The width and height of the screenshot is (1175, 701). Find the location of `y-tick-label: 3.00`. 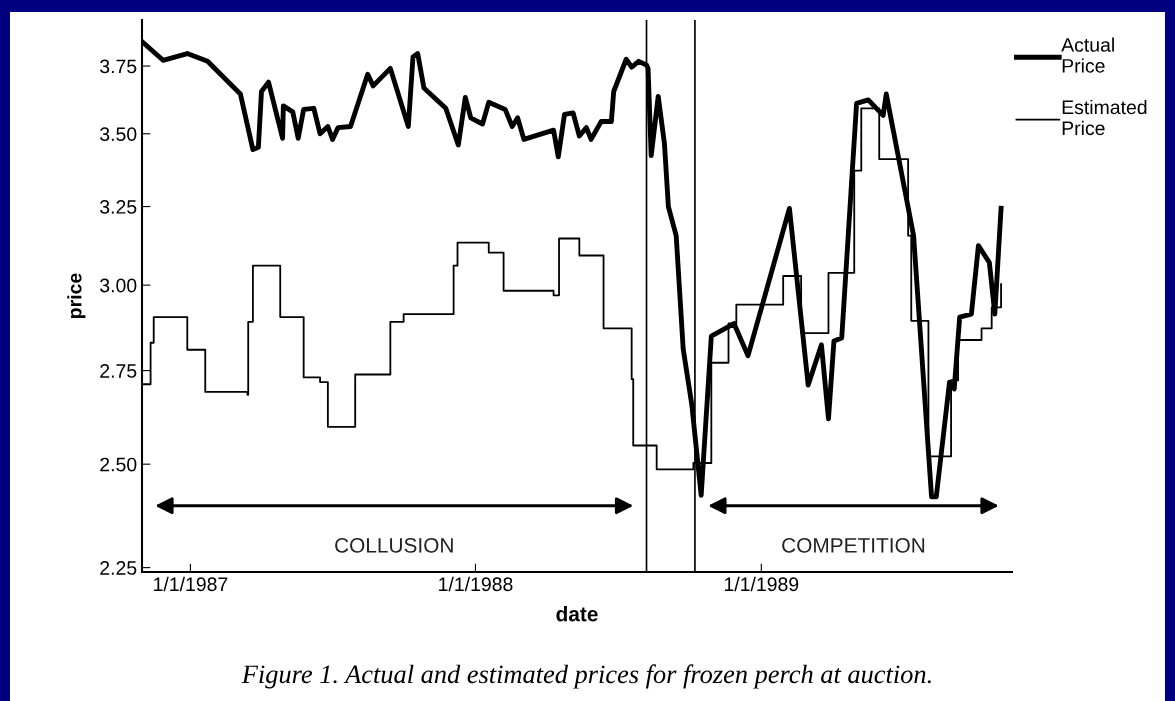

y-tick-label: 3.00 is located at coordinates (118, 285).